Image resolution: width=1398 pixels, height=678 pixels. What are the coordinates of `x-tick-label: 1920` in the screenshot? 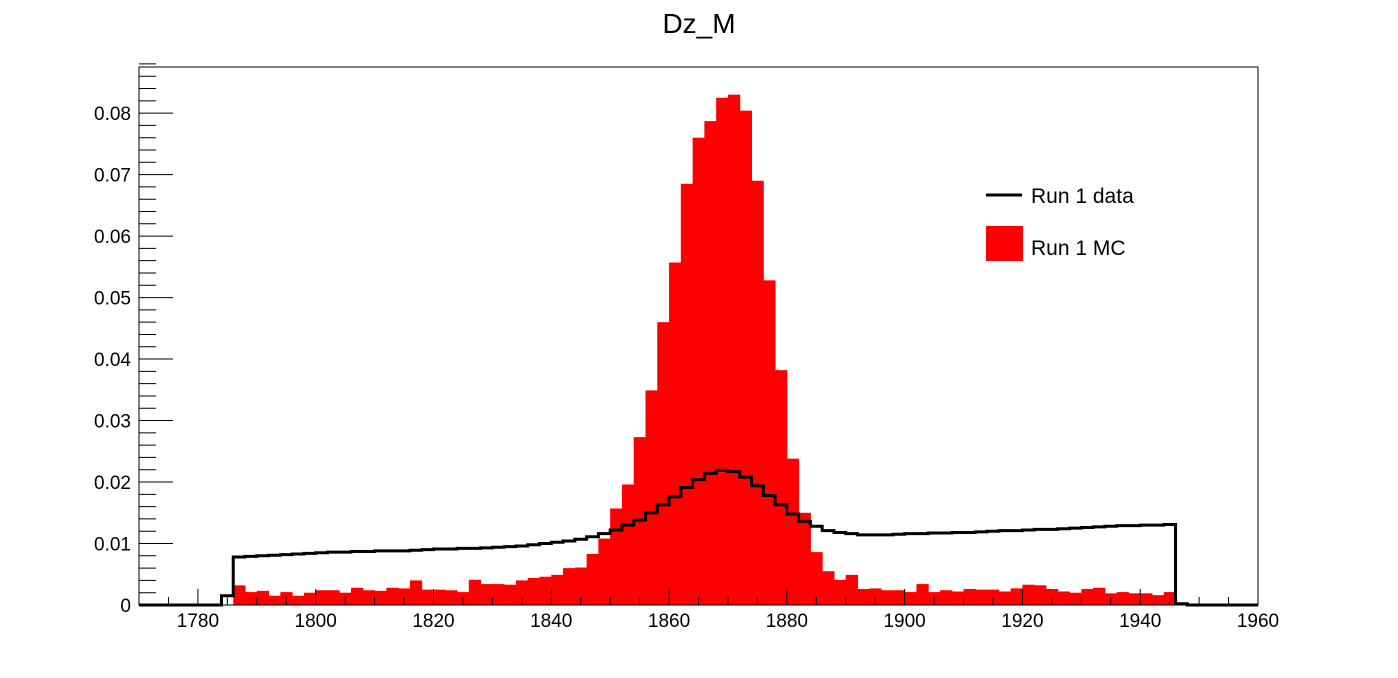 It's located at (1022, 621).